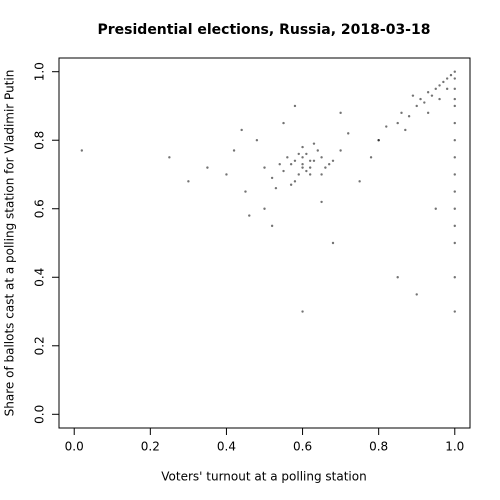 The height and width of the screenshot is (500, 500). Describe the element at coordinates (150, 447) in the screenshot. I see `x-tick-label: 0.2` at that location.